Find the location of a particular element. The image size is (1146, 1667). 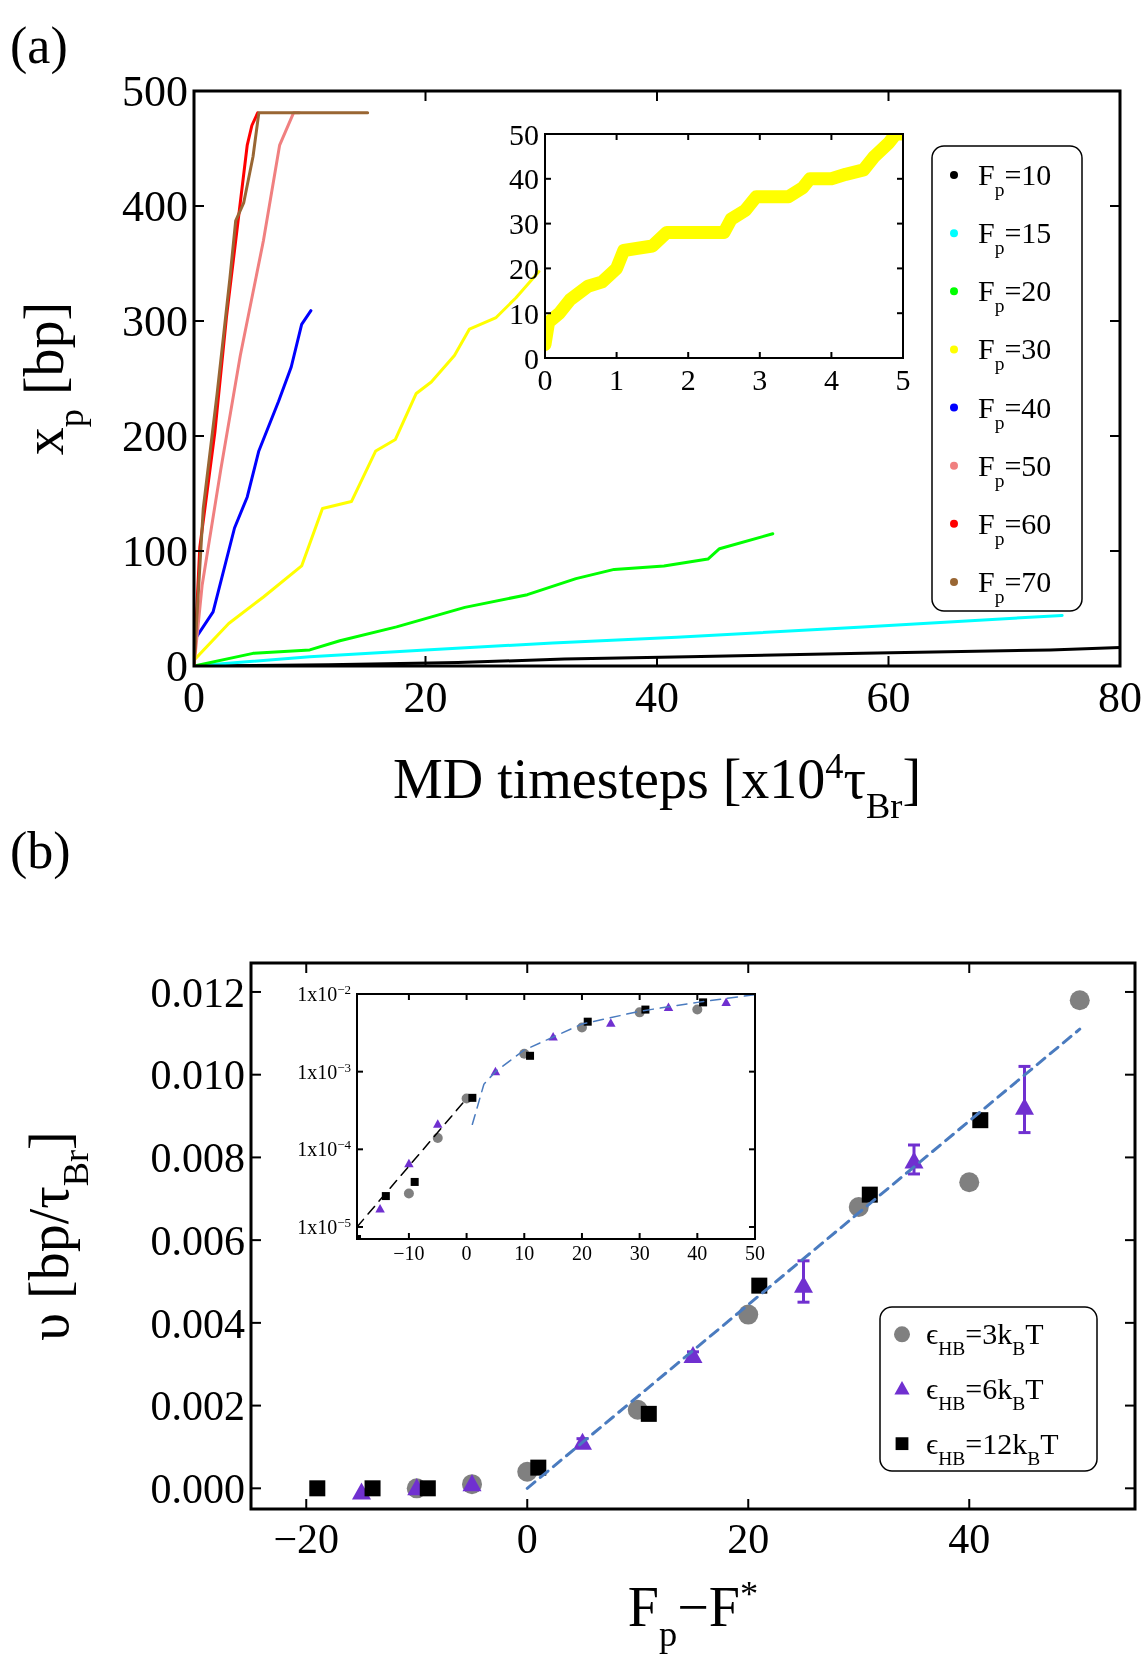

y-tick-label: 0.002 is located at coordinates (197, 1406).